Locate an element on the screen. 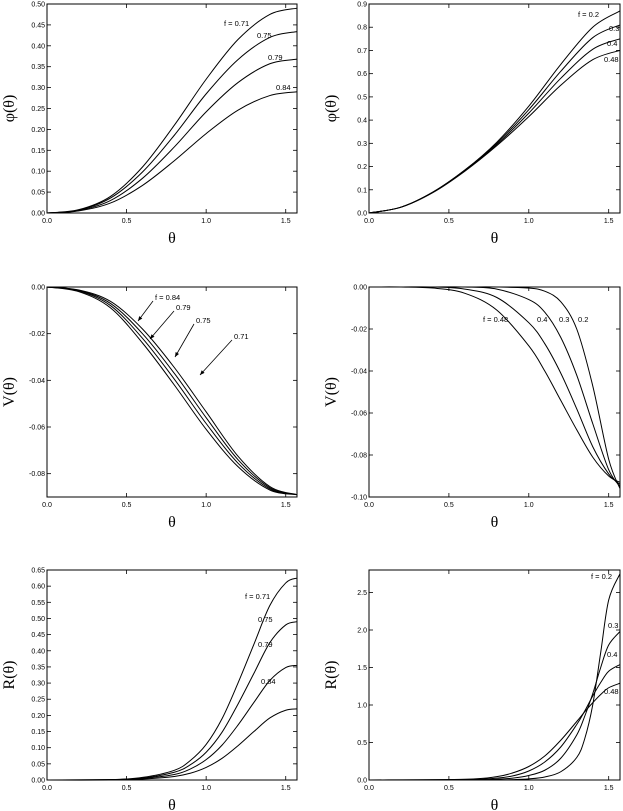  y-tick-label: -0.04 is located at coordinates (359, 372).